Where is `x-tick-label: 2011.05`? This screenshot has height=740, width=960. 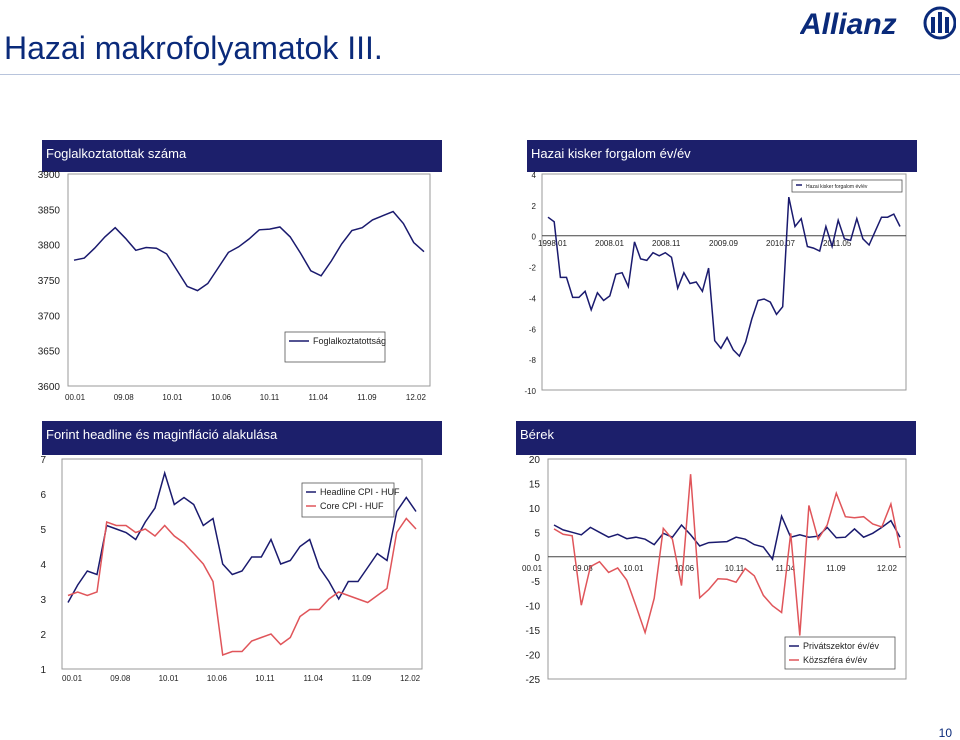
x-tick-label: 2011.05 is located at coordinates (837, 243).